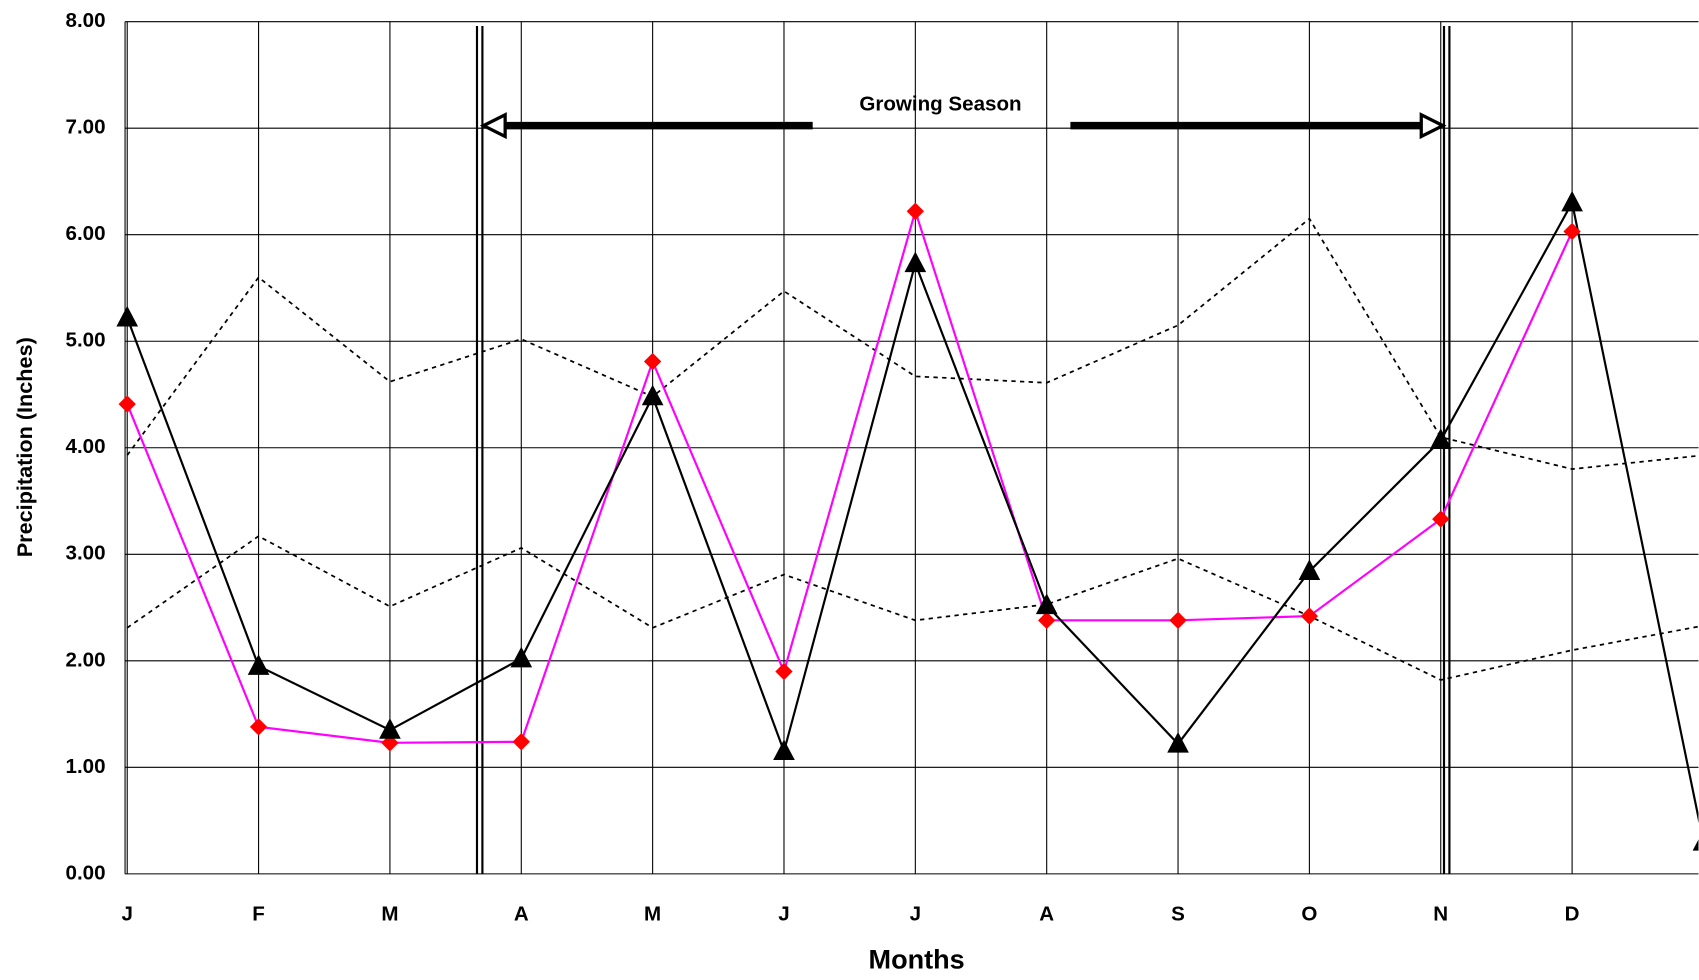 This screenshot has width=1699, height=980. What do you see at coordinates (86, 766) in the screenshot?
I see `y-tick-label: 1.00` at bounding box center [86, 766].